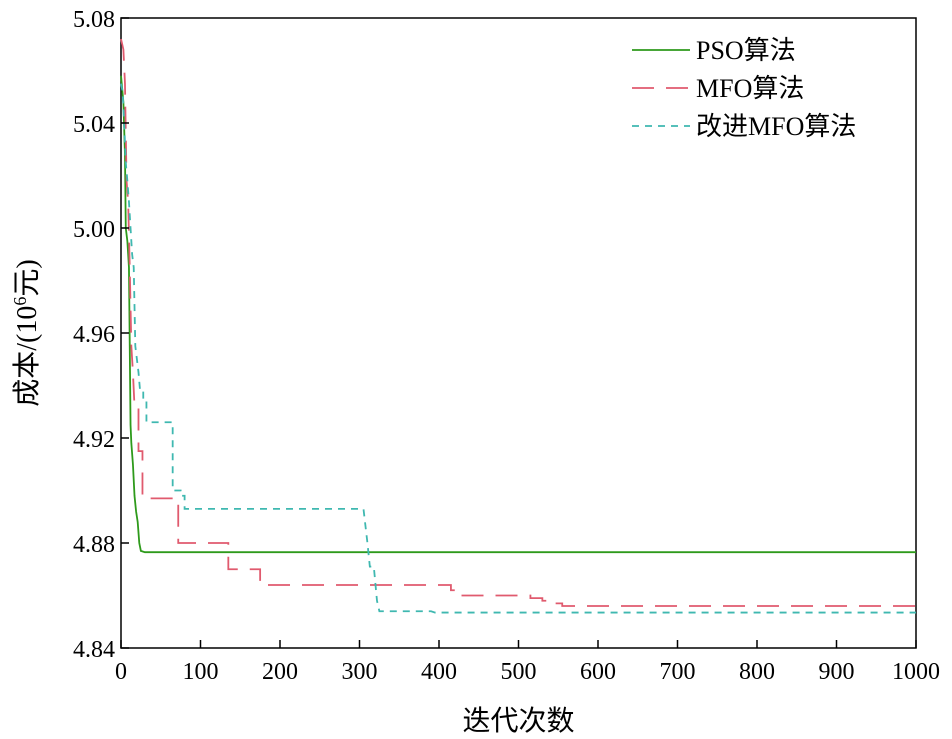 This screenshot has width=952, height=739. I want to click on y-axis-ticks: 4.84 4.88 4.92 4.96 5.00 5.04 5.08, so click(101, 335).